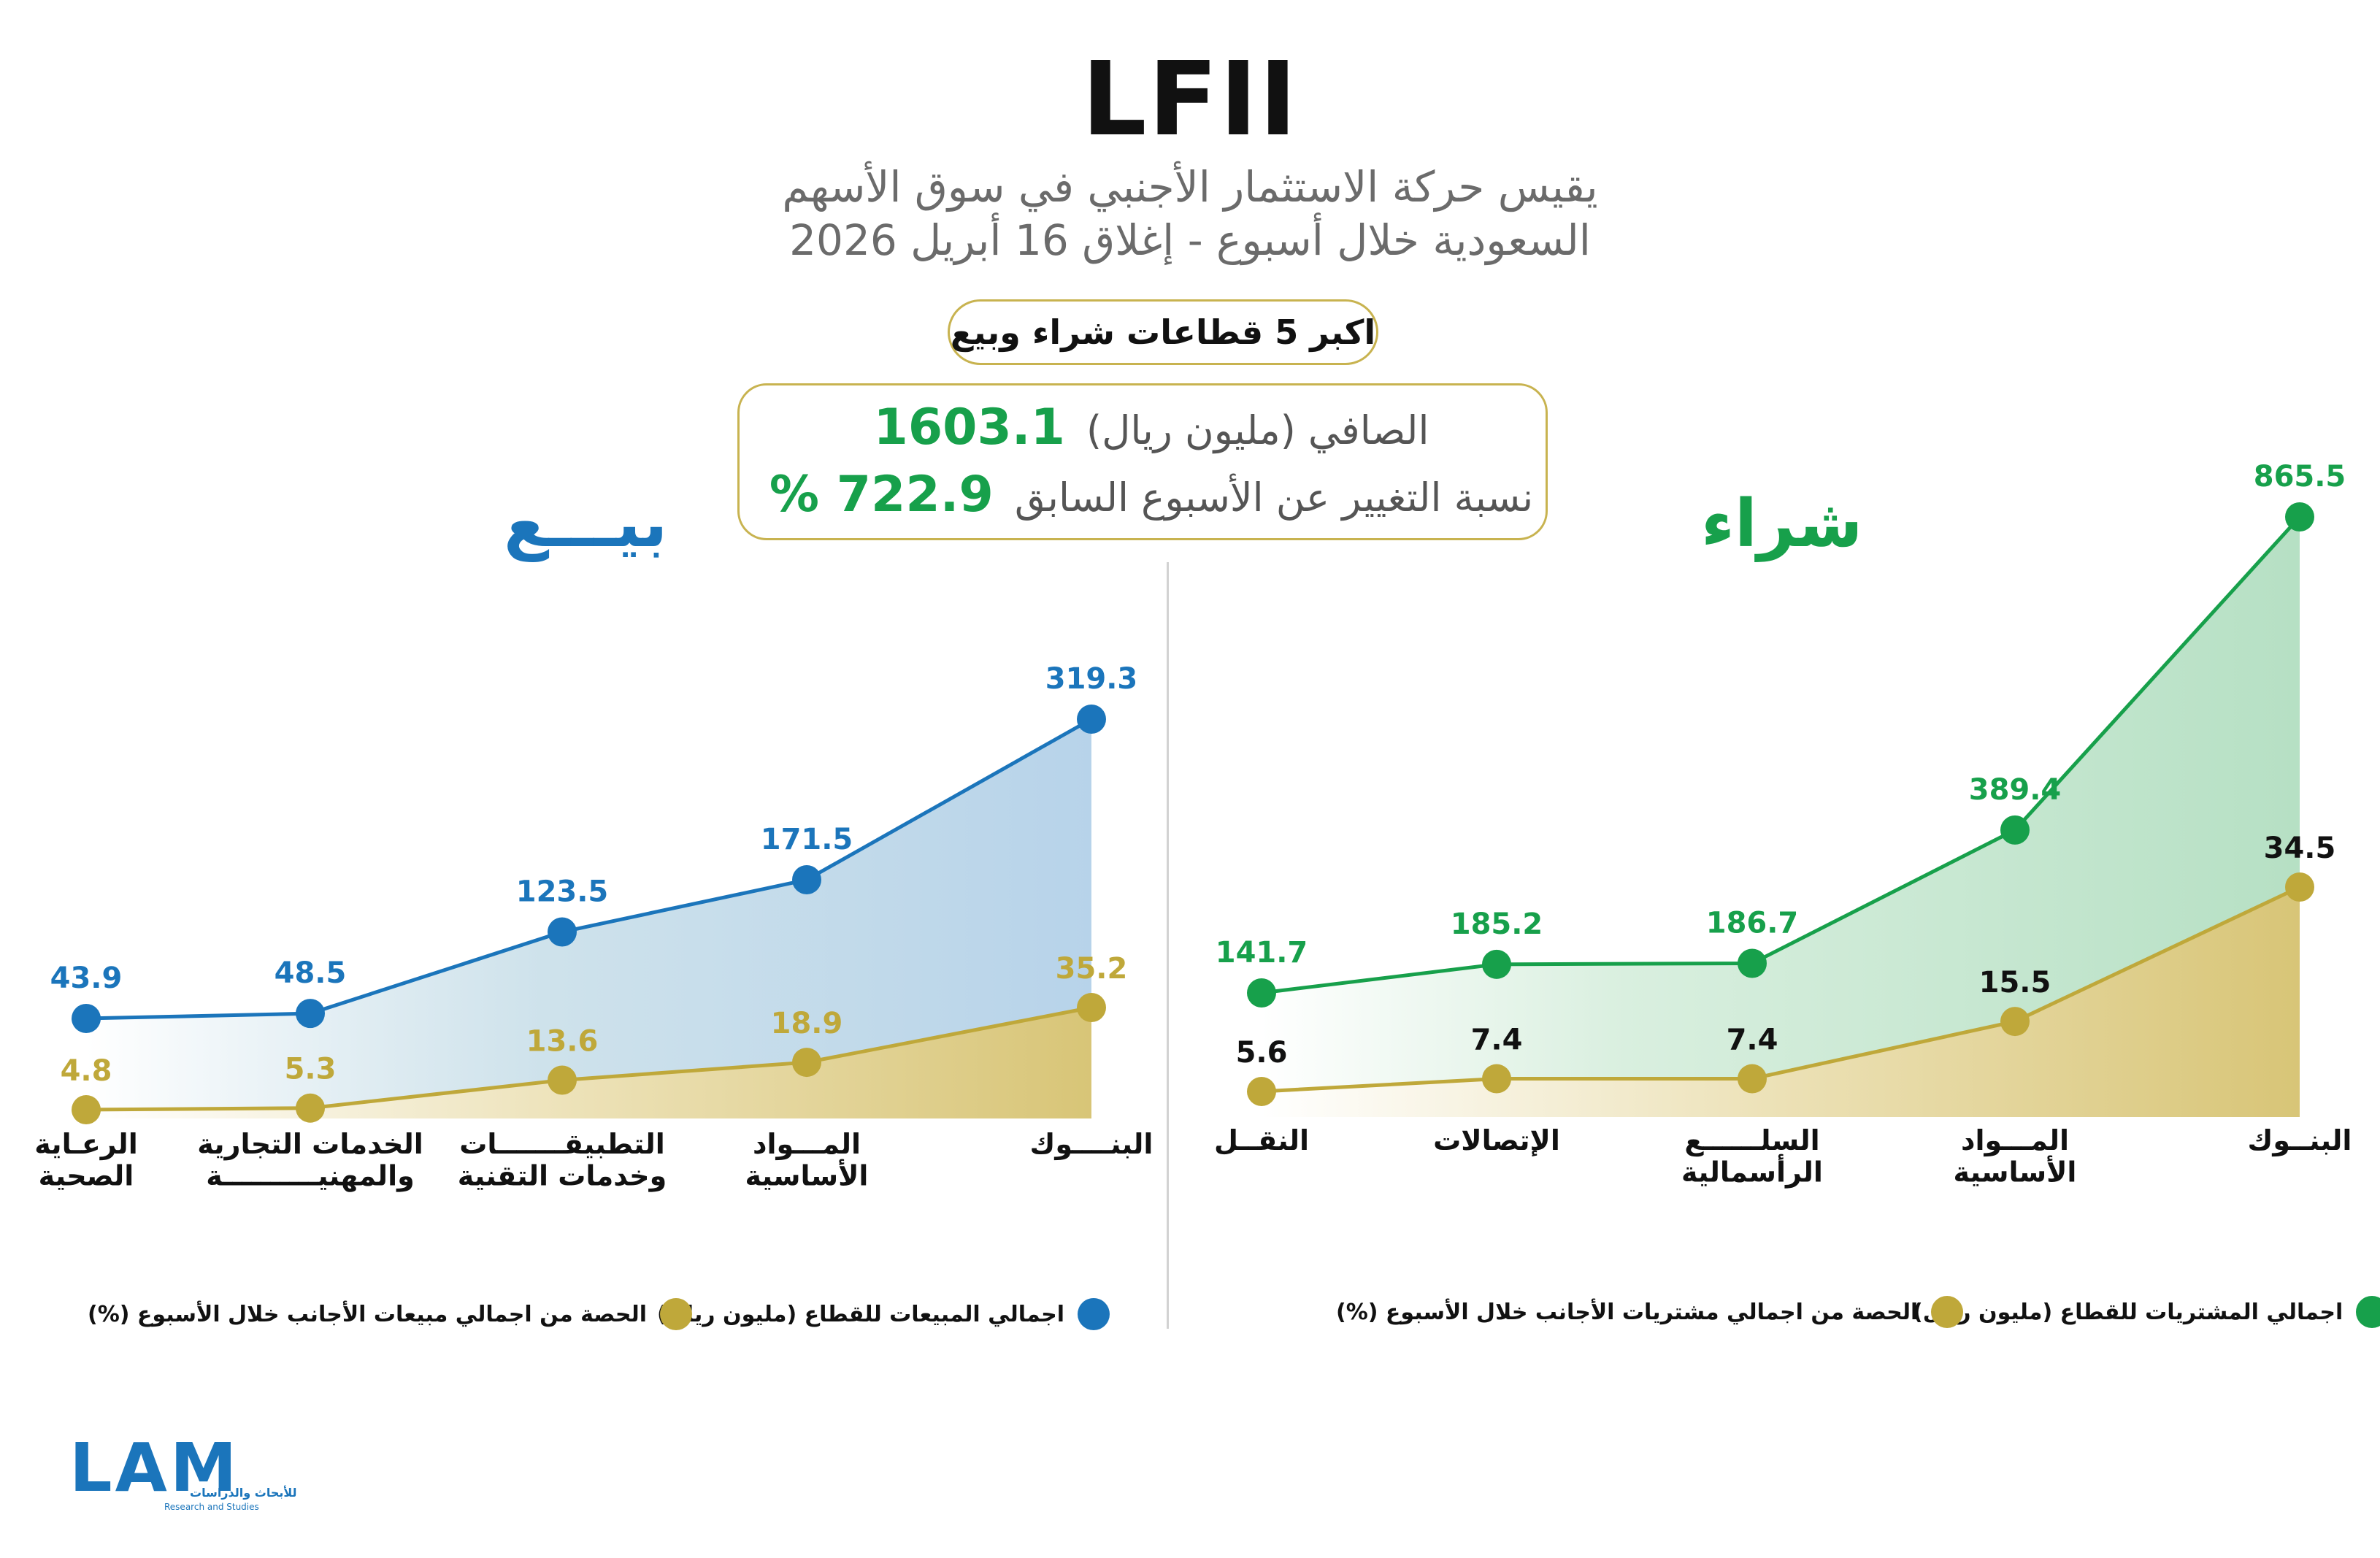 The image size is (2380, 1558). I want to click on sell-category-label: الرعـاية الصحية, so click(85, 1160).